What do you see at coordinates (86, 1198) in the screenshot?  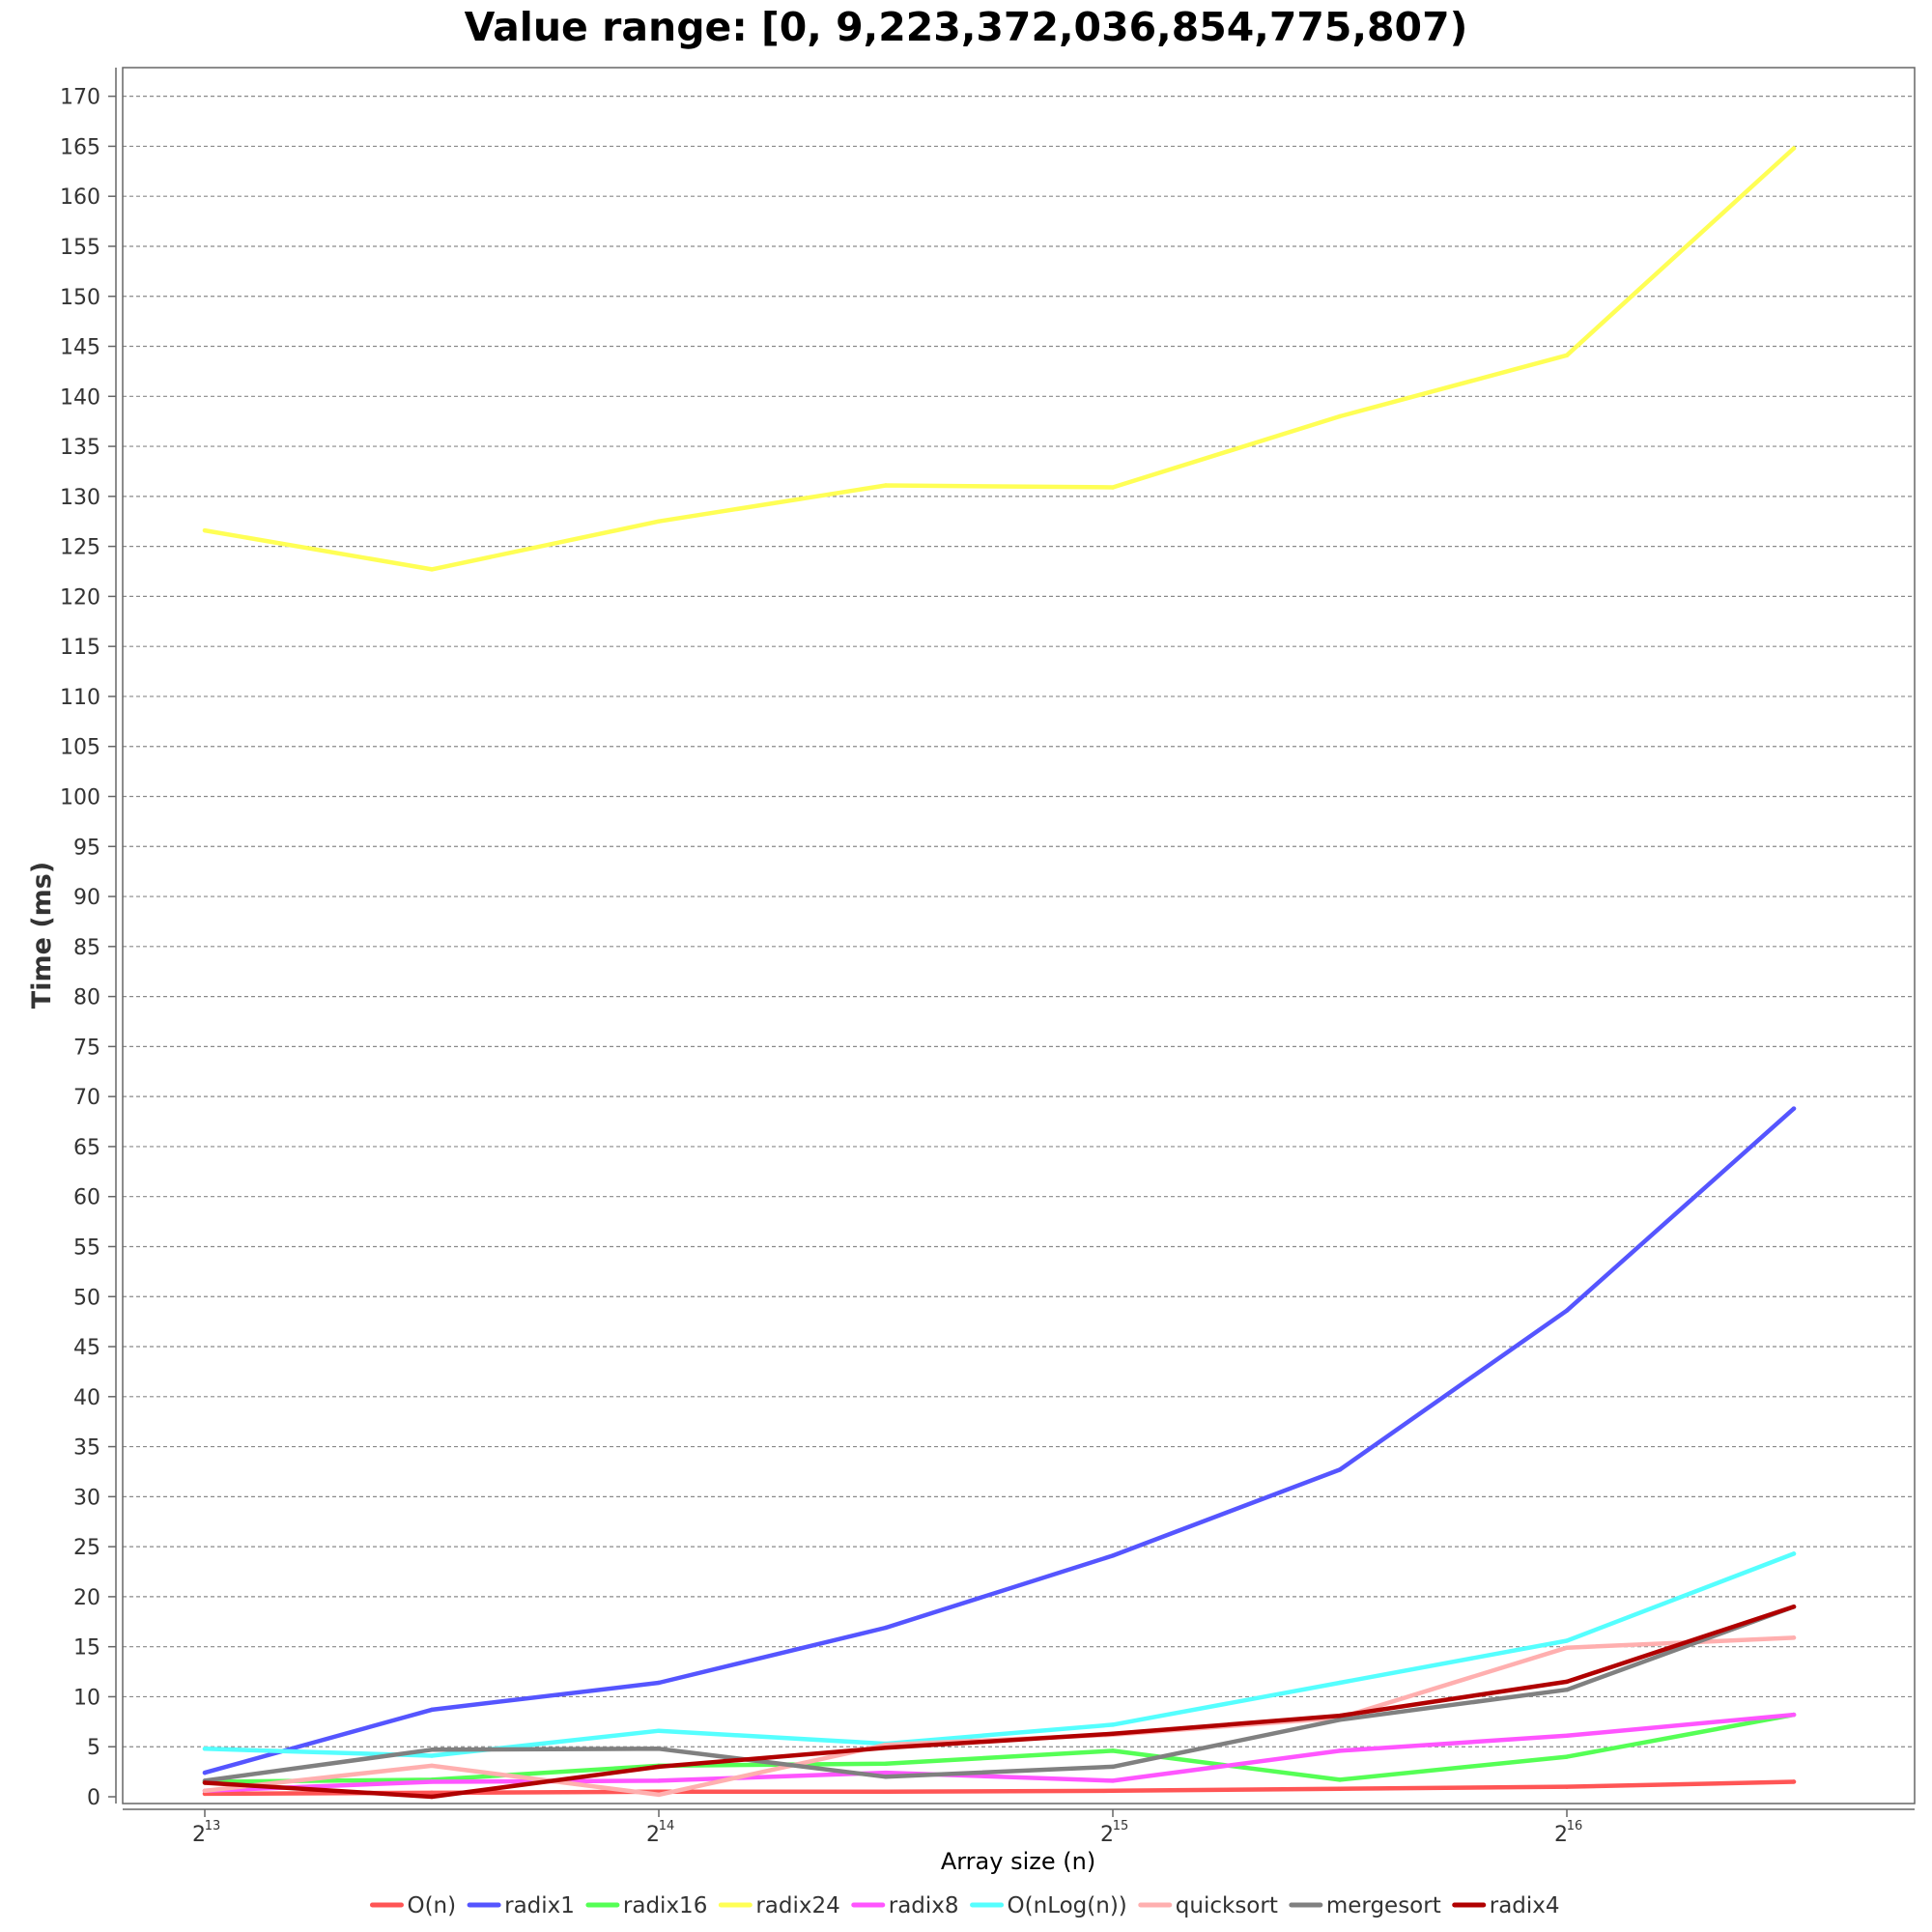 I see `y-tick-label: 60` at bounding box center [86, 1198].